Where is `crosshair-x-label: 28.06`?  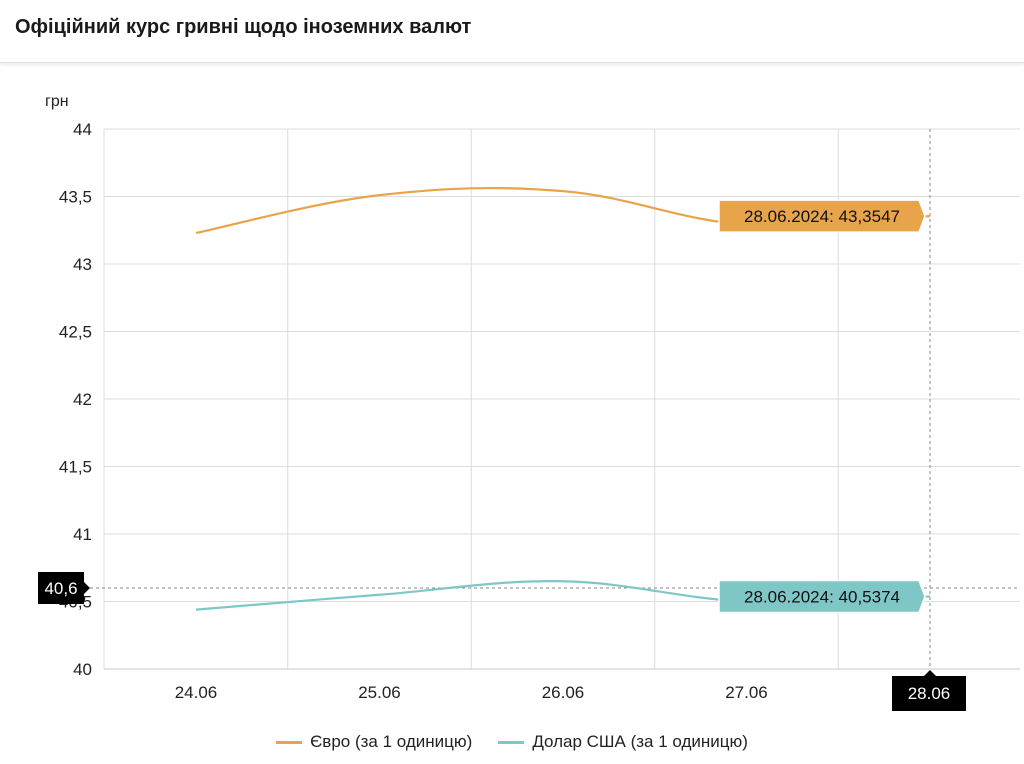 crosshair-x-label: 28.06 is located at coordinates (929, 690).